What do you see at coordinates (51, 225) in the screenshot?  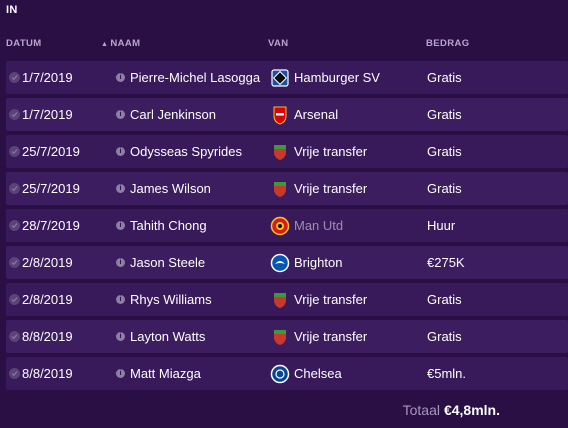 I see `transfer-date: 28/7/2019` at bounding box center [51, 225].